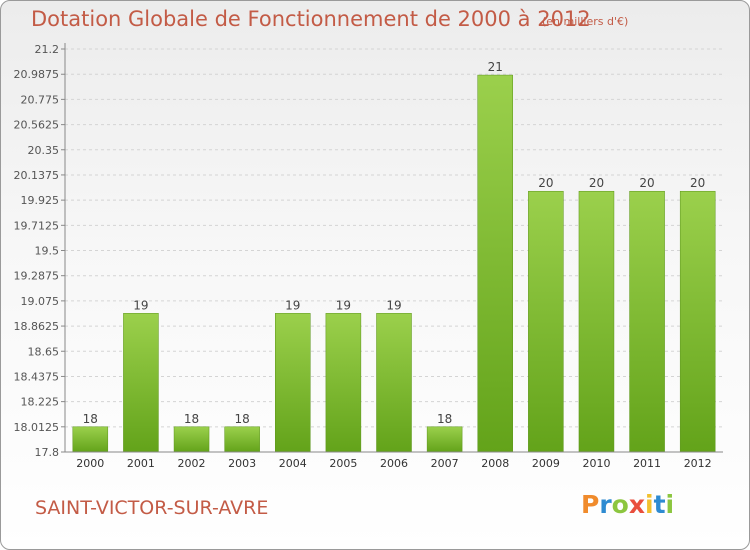  What do you see at coordinates (343, 463) in the screenshot?
I see `x-tick-label-2005: 2005` at bounding box center [343, 463].